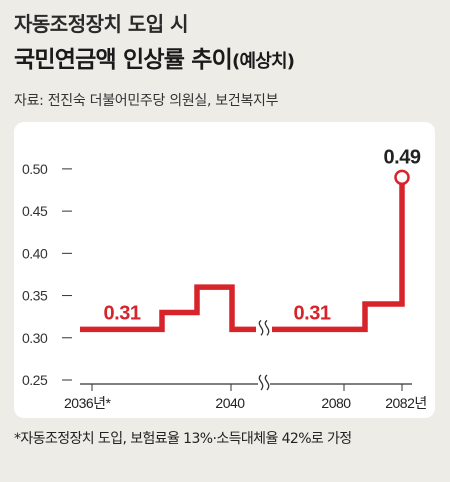 The width and height of the screenshot is (450, 482). What do you see at coordinates (101, 24) in the screenshot?
I see `chart-subtitle: 자동조정장치 도입 시` at bounding box center [101, 24].